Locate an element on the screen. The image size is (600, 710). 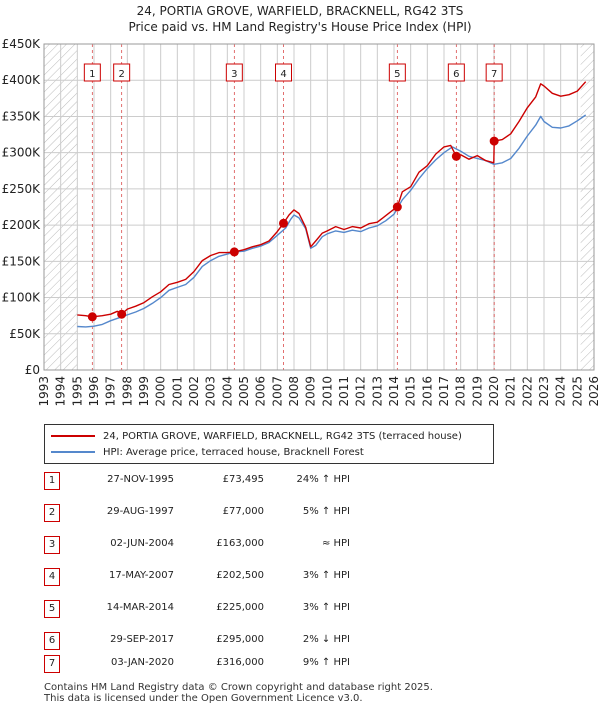
y-tick-label: £400K is located at coordinates (22, 80).